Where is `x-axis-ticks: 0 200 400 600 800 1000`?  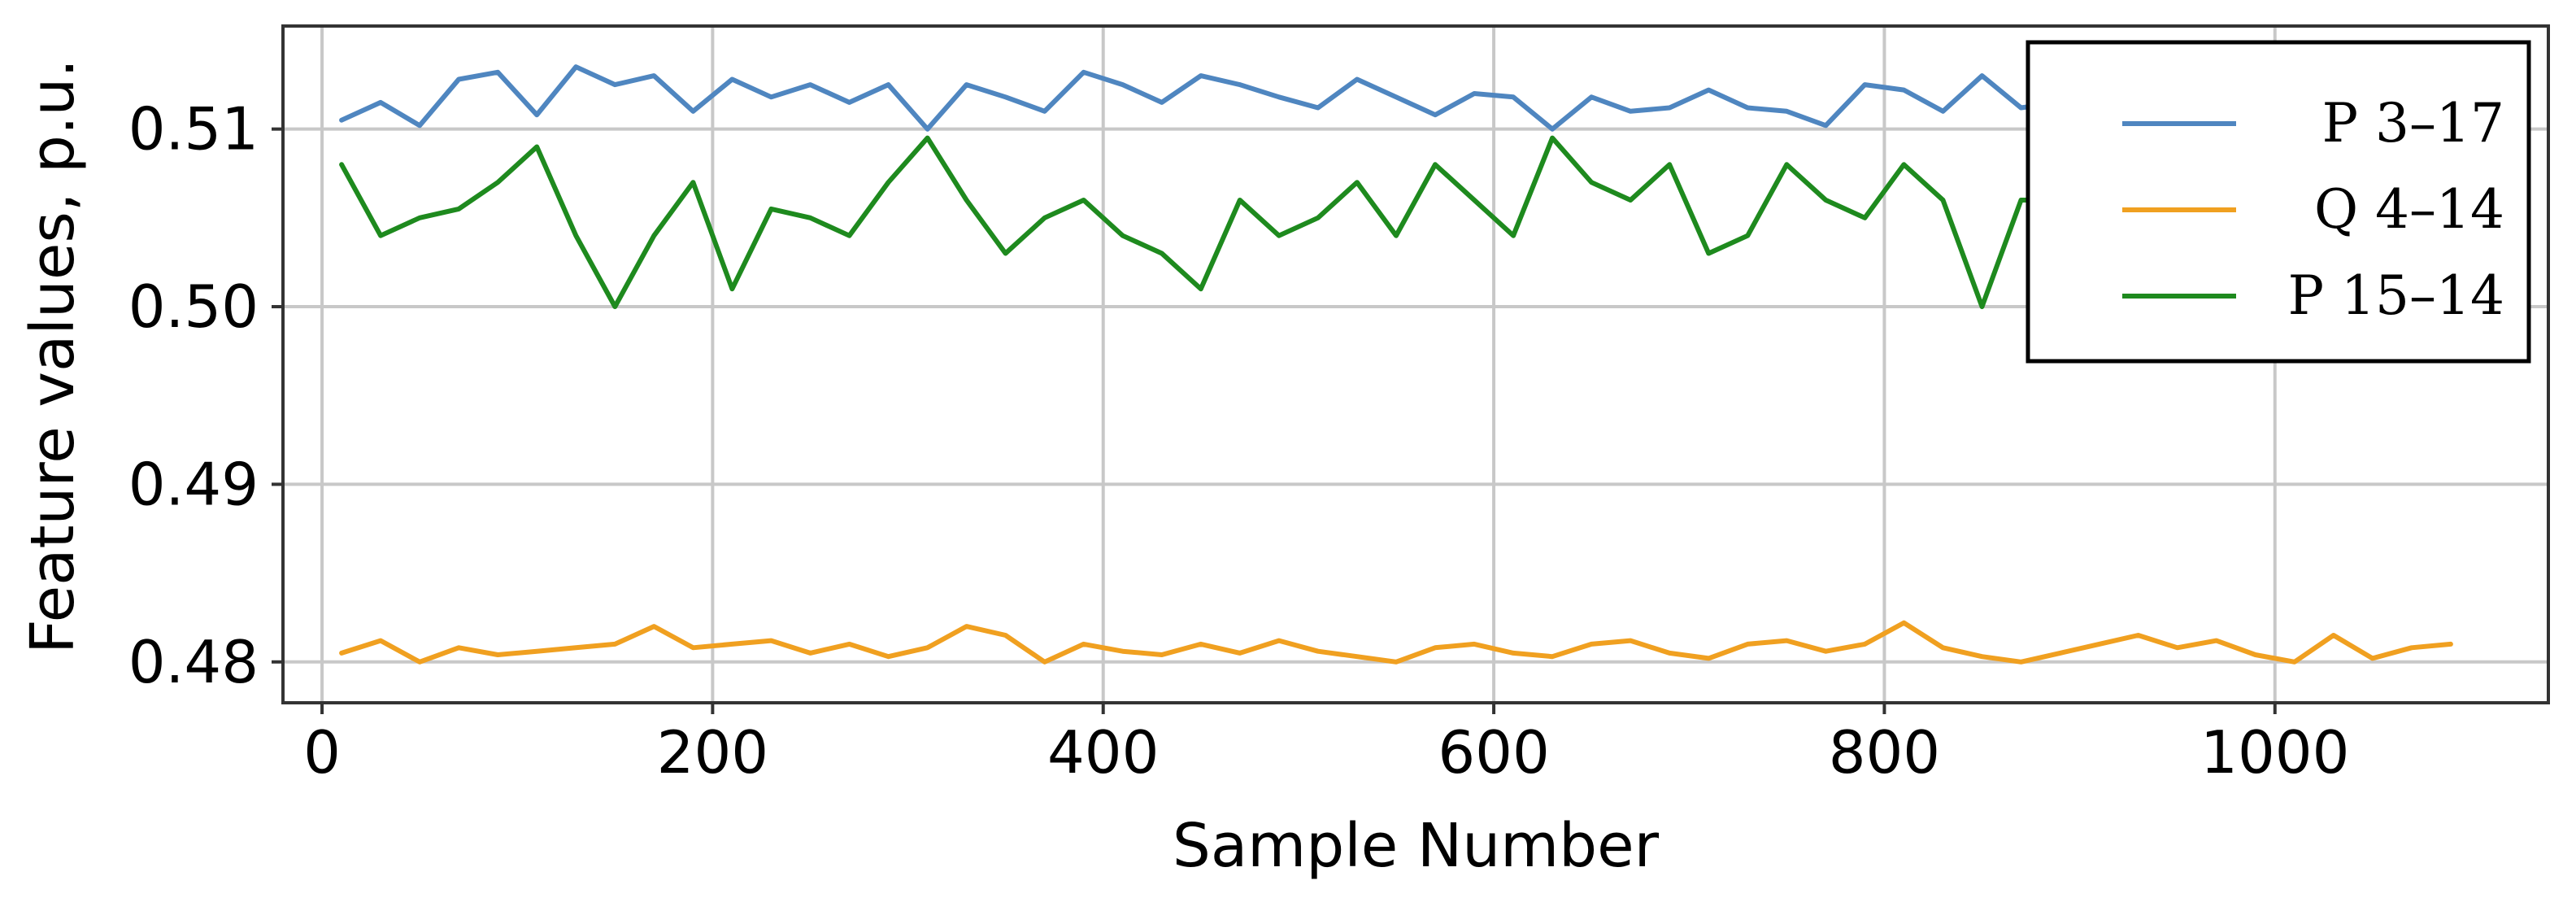 x-axis-ticks: 0 200 400 600 800 1000 is located at coordinates (1326, 745).